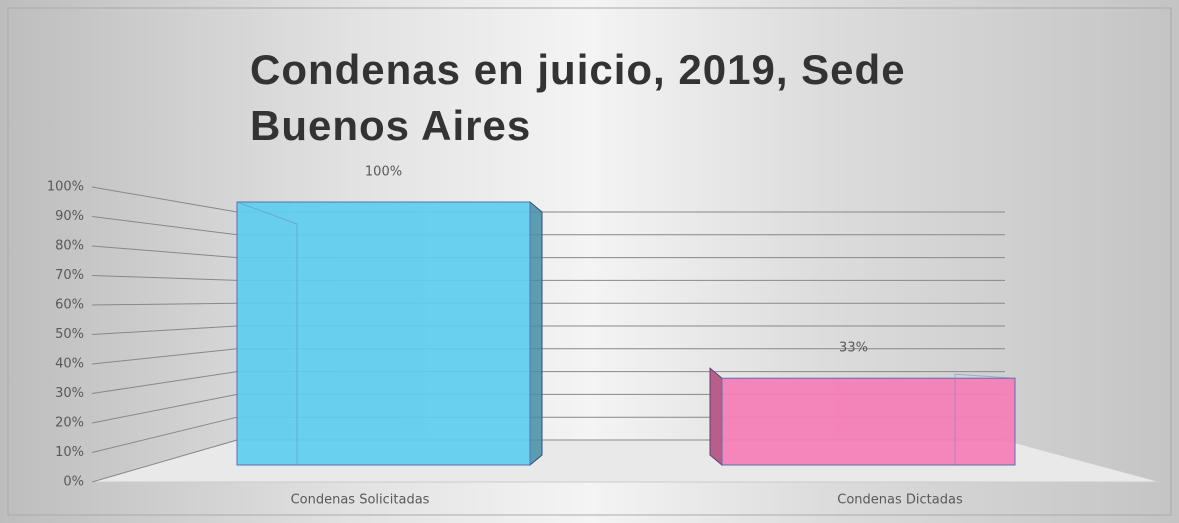 The width and height of the screenshot is (1179, 523). What do you see at coordinates (69, 275) in the screenshot?
I see `y-tick-label: 70%` at bounding box center [69, 275].